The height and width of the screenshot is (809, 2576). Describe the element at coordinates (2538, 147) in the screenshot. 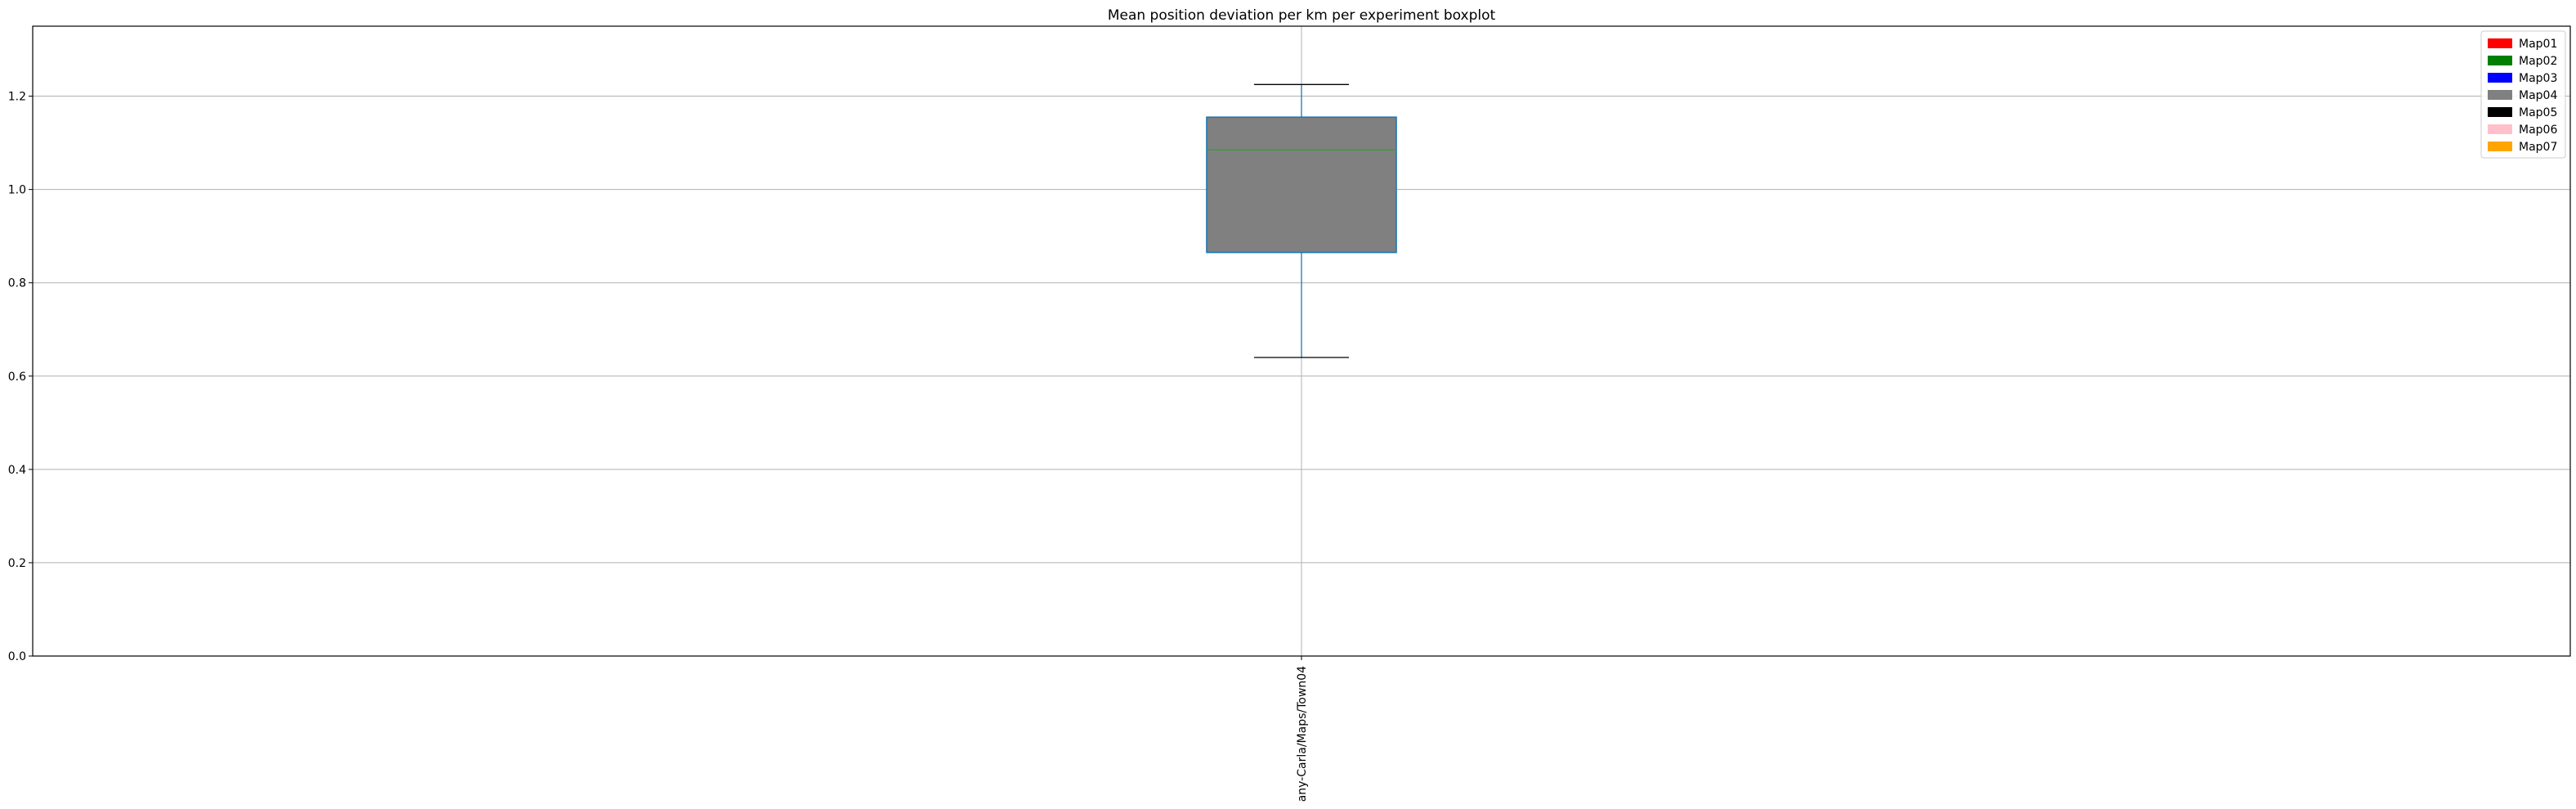

I see `legend-label: Map07` at that location.